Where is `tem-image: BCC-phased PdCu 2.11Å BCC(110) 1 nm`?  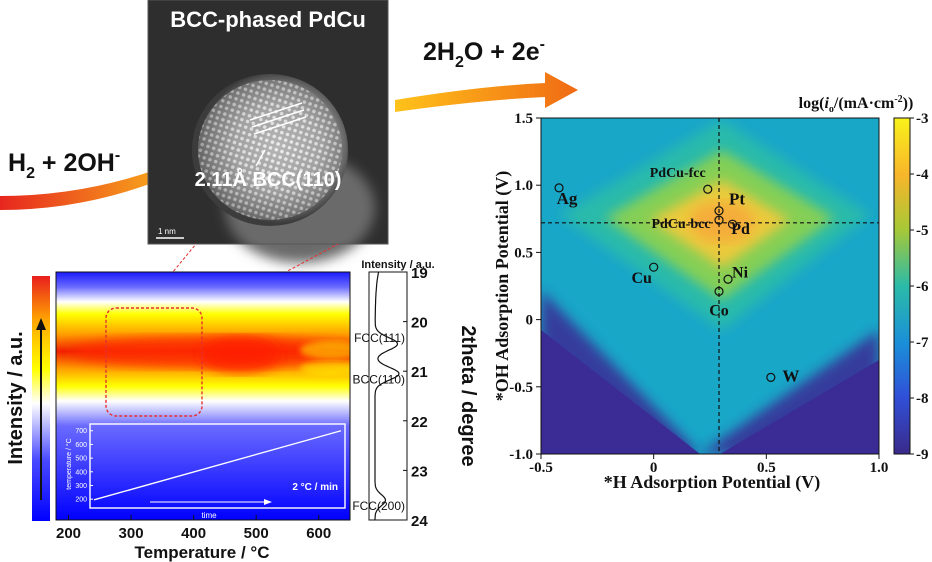 tem-image: BCC-phased PdCu 2.11Å BCC(110) 1 nm is located at coordinates (268, 131).